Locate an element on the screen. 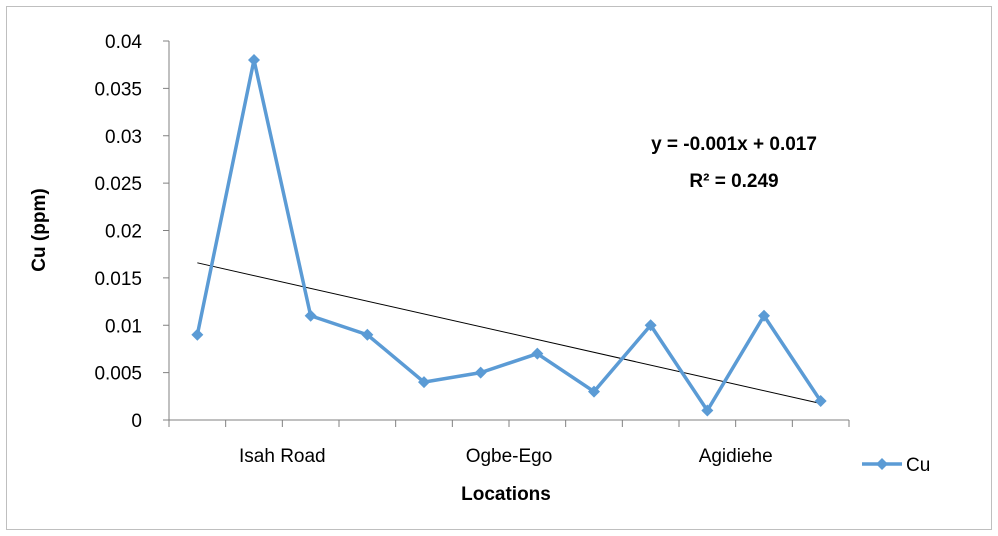 Image resolution: width=998 pixels, height=536 pixels. trendline-r-squared: R² = 0.249 is located at coordinates (733, 181).